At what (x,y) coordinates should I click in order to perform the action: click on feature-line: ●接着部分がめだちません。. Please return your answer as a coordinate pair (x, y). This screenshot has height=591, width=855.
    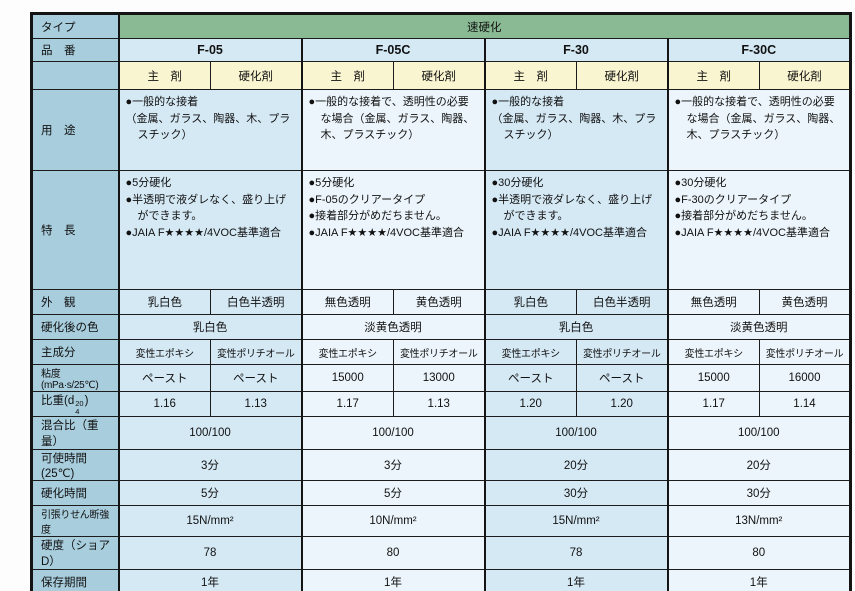
    Looking at the image, I should click on (743, 216).